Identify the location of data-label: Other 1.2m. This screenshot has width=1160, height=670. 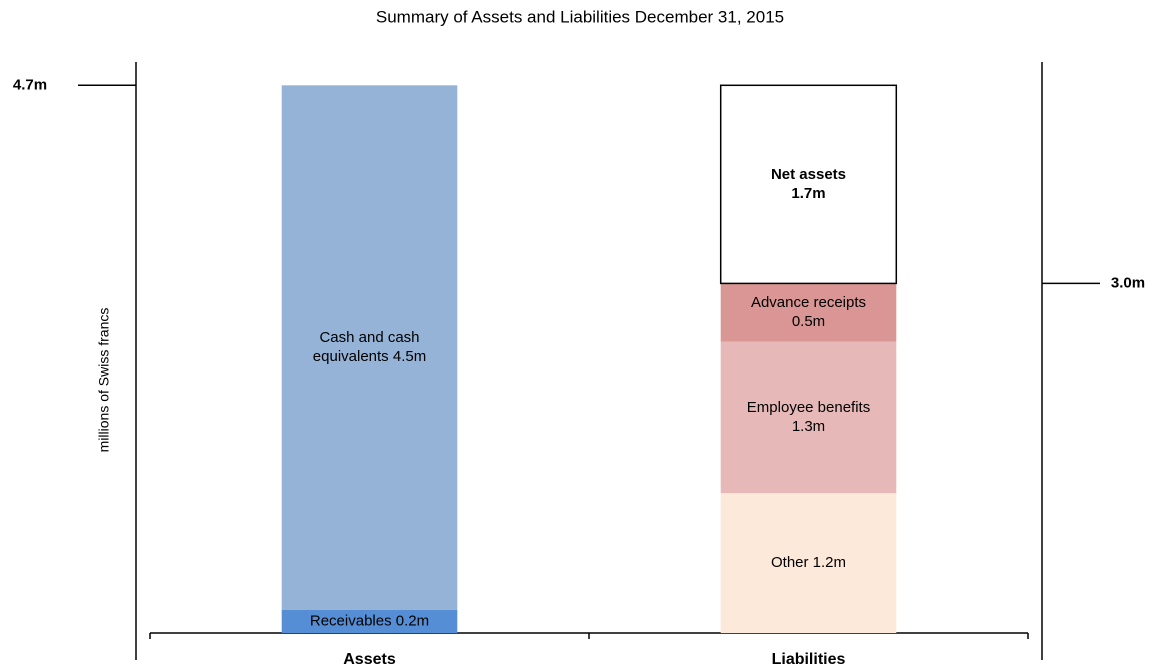
(808, 562).